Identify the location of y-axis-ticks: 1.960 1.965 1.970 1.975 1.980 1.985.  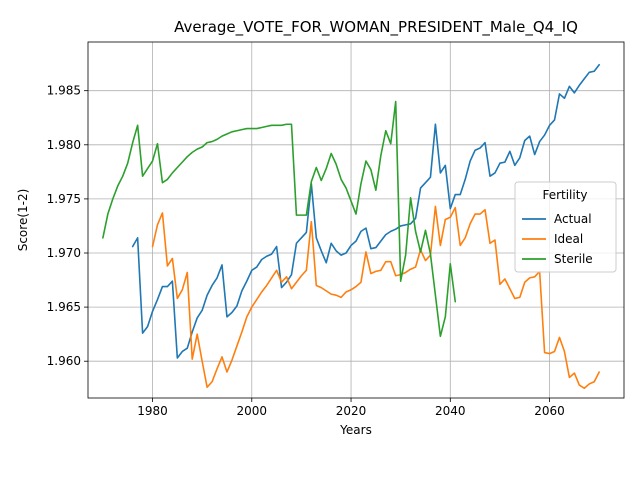
(67, 226).